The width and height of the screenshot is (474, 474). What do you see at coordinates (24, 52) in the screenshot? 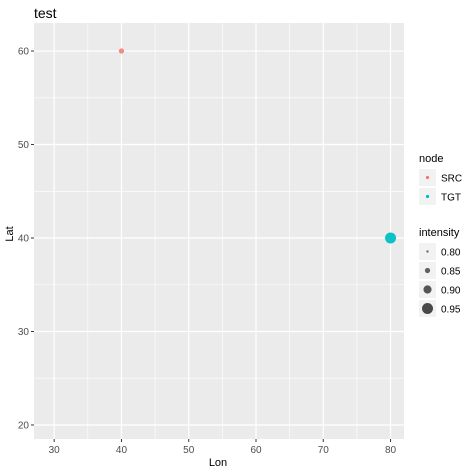
I see `y-tick-label: 60` at bounding box center [24, 52].